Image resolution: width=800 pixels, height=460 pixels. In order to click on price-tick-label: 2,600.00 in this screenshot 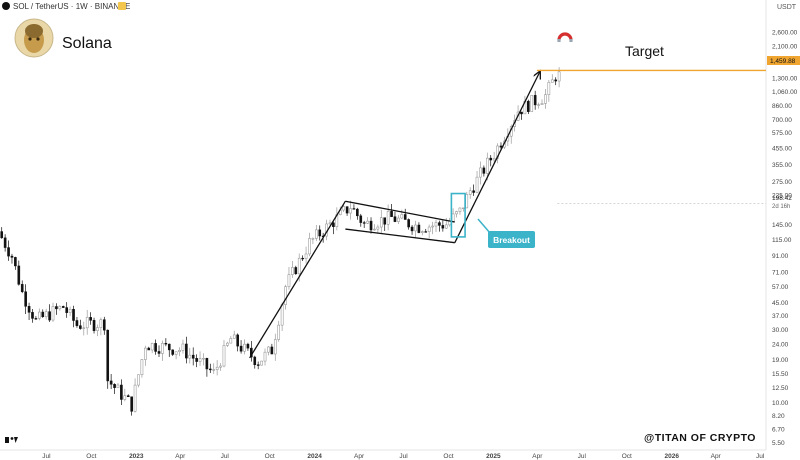, I will do `click(785, 32)`.